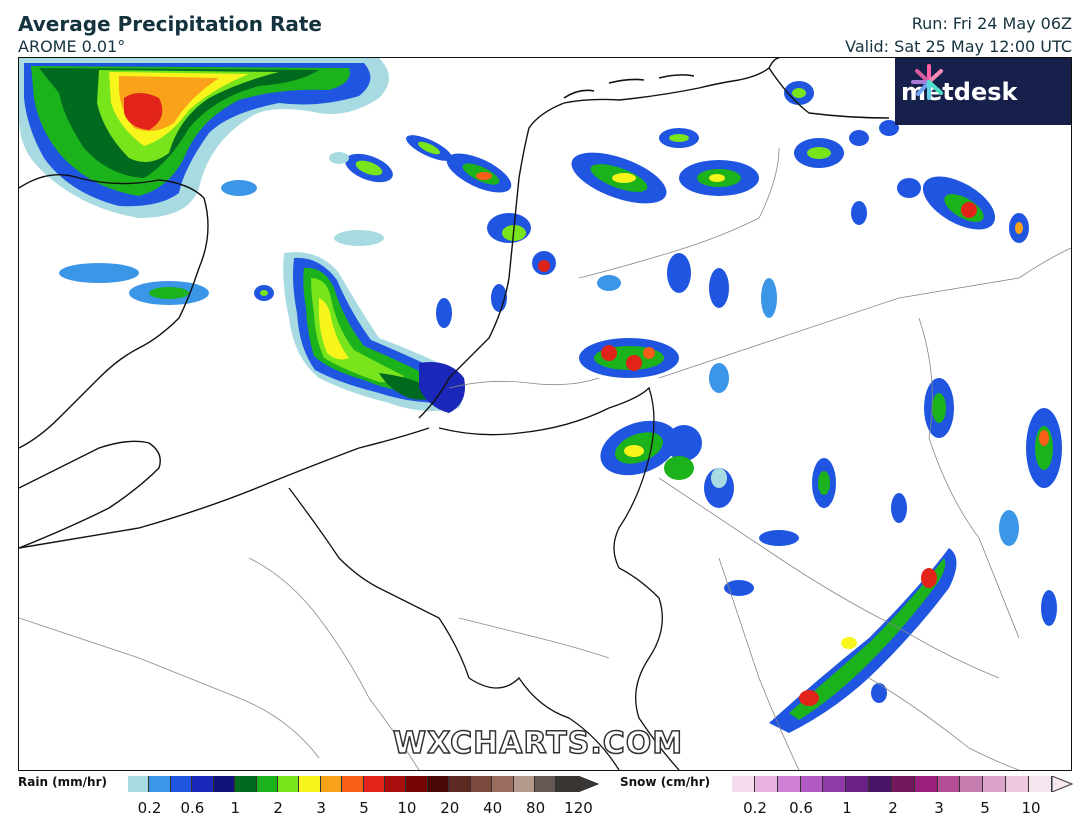 The width and height of the screenshot is (1089, 835). Describe the element at coordinates (589, 784) in the screenshot. I see `rain-scale-arrow-icon` at that location.